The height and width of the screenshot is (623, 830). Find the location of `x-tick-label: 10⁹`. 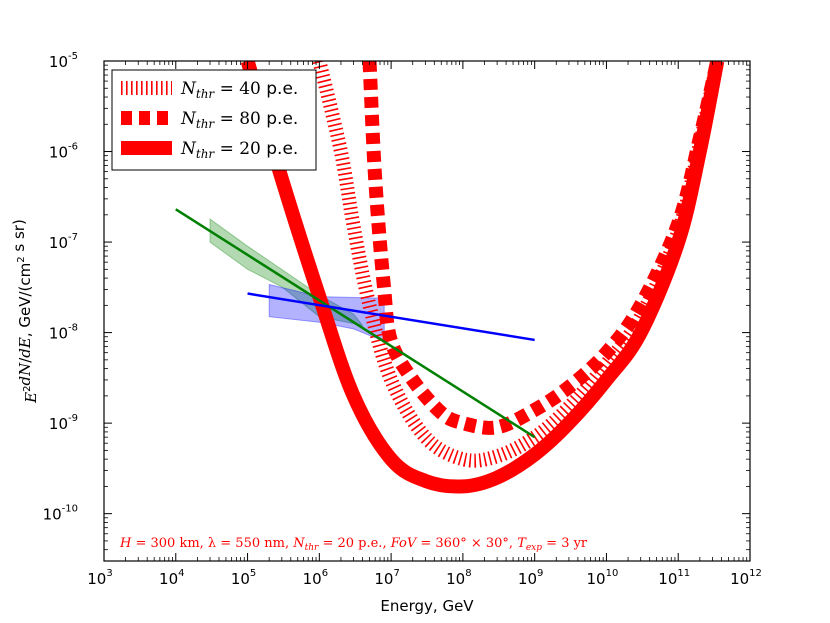

x-tick-label: 10⁹ is located at coordinates (530, 578).